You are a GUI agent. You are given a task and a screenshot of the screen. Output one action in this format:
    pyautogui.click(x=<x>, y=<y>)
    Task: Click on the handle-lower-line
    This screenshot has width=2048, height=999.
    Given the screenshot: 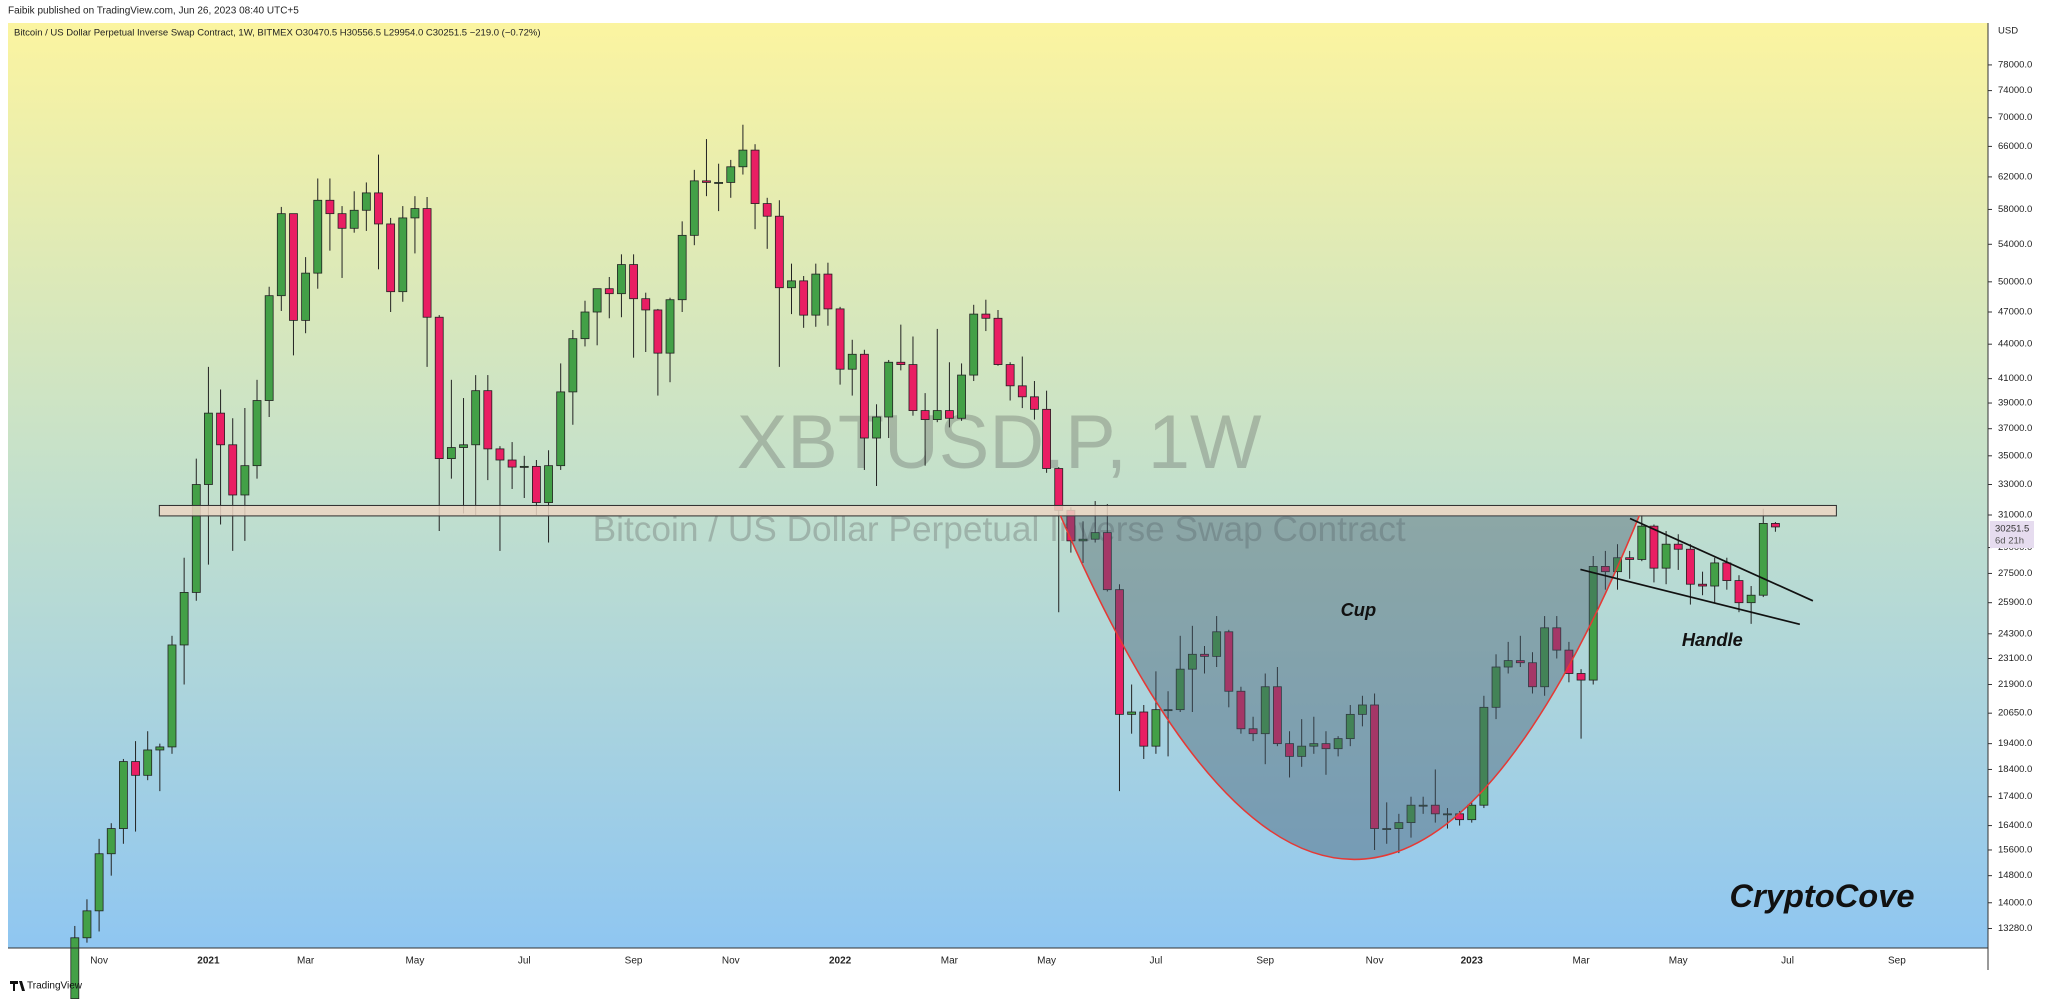 What is the action you would take?
    pyautogui.click(x=1690, y=597)
    